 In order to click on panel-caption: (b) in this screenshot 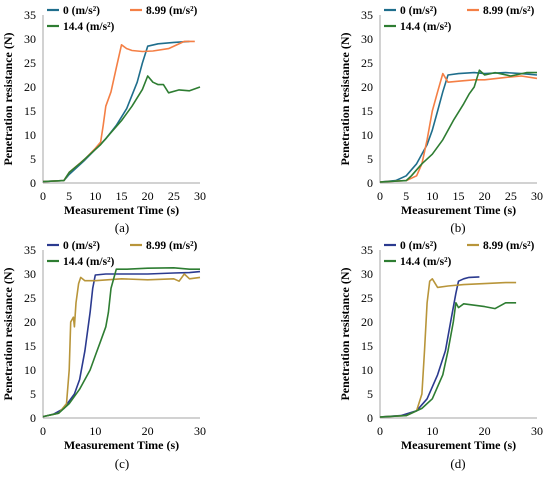, I will do `click(457, 227)`.